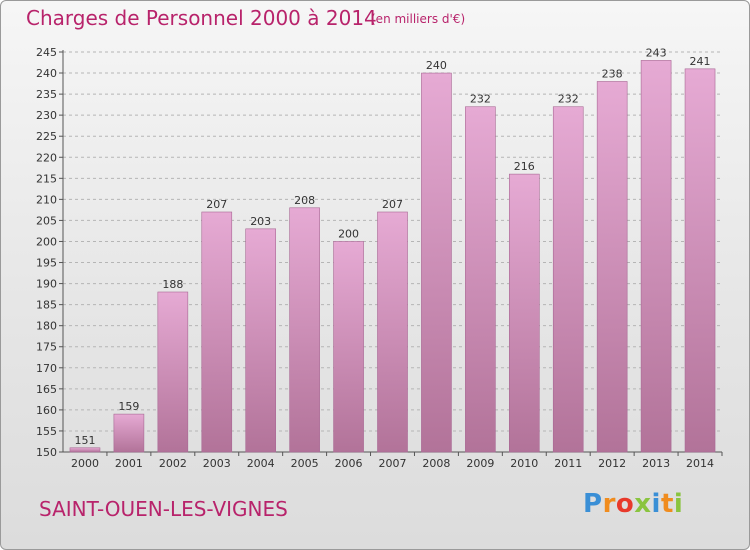 The width and height of the screenshot is (750, 550). What do you see at coordinates (172, 284) in the screenshot?
I see `value-label-2002: 188` at bounding box center [172, 284].